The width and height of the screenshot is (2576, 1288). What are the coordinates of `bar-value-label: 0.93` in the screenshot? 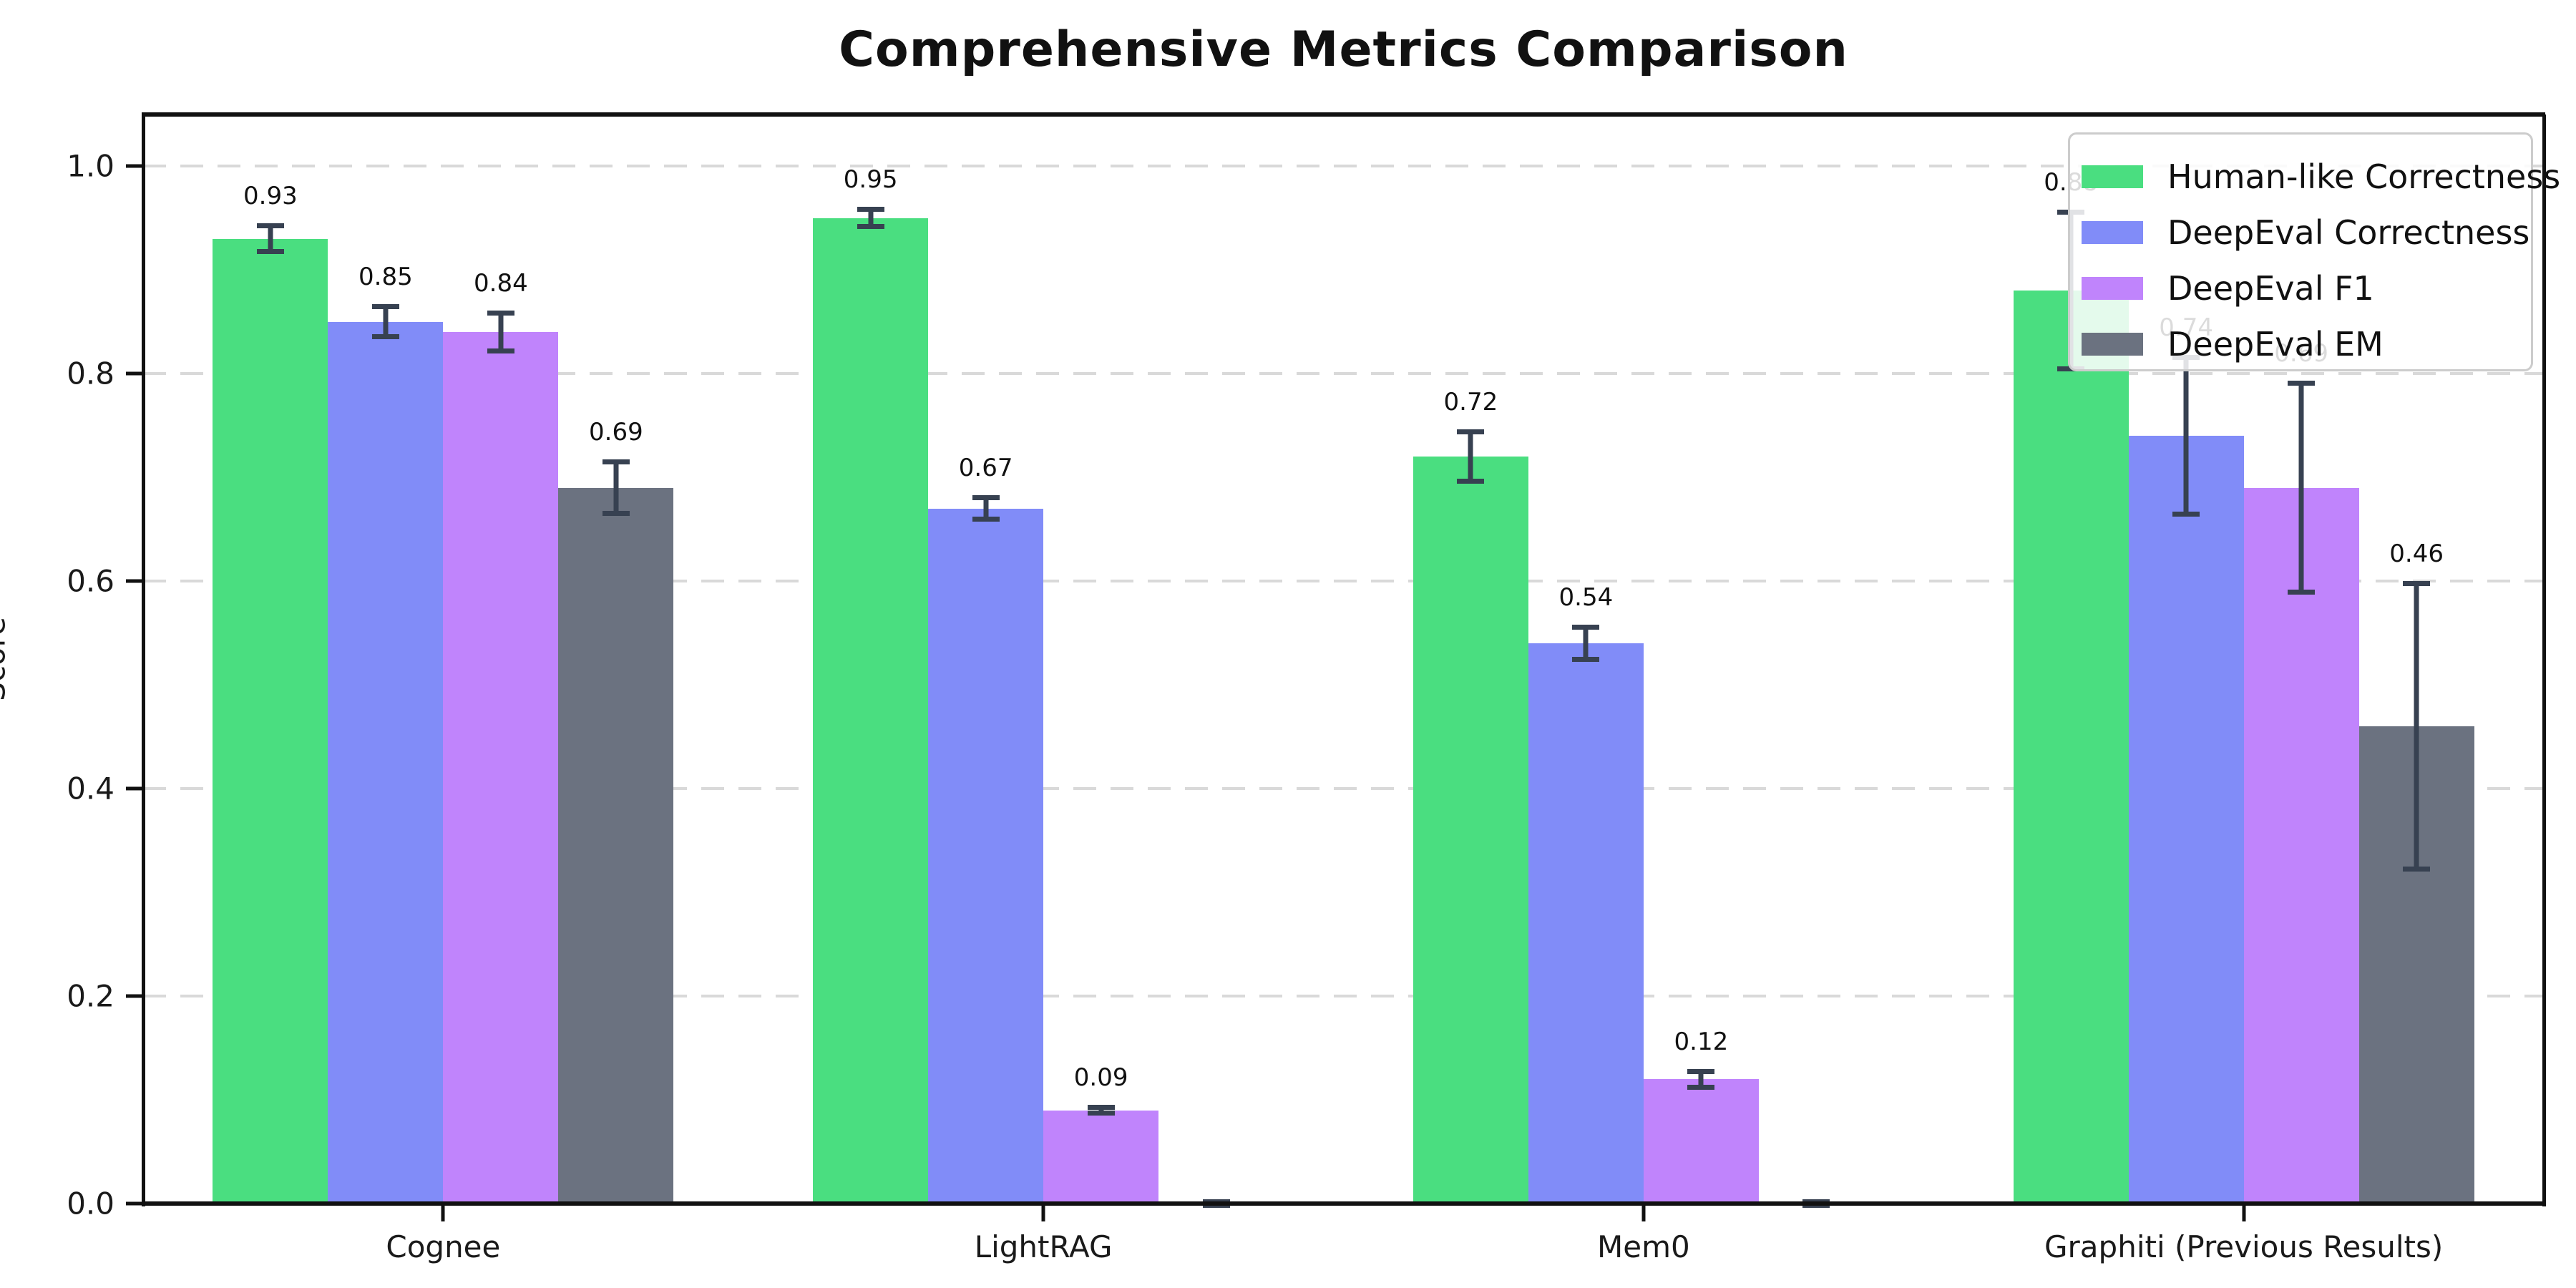 It's located at (270, 195).